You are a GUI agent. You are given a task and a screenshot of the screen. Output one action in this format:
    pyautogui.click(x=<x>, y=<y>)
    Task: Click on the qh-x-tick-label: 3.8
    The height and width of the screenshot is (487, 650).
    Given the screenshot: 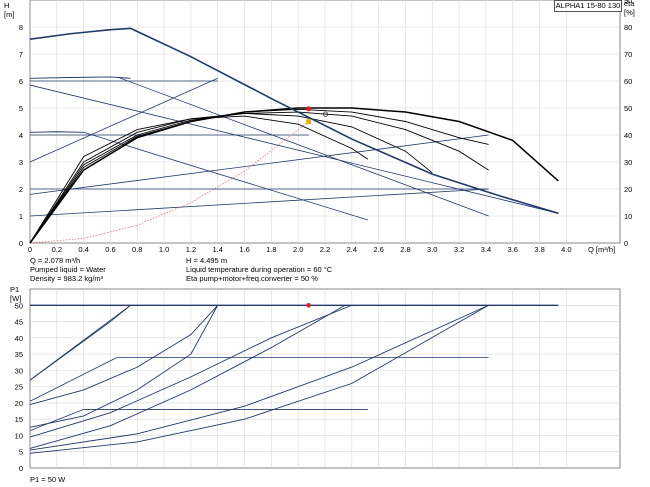 What is the action you would take?
    pyautogui.click(x=539, y=249)
    